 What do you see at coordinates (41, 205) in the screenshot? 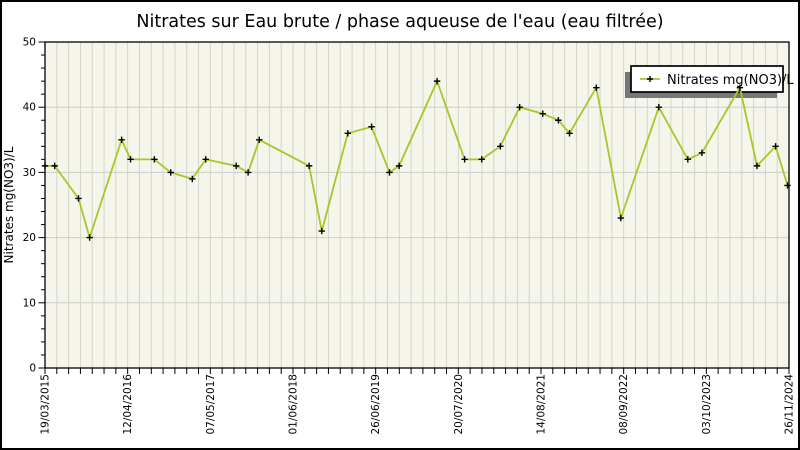
I see `y-axis-ticks` at bounding box center [41, 205].